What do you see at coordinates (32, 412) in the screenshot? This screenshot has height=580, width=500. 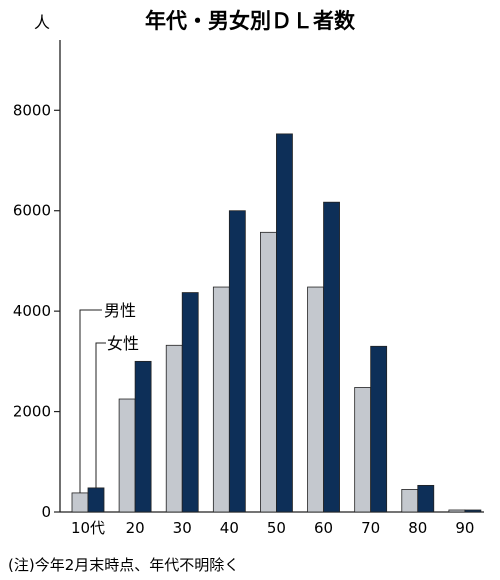 I see `y-tick-label: 2000` at bounding box center [32, 412].